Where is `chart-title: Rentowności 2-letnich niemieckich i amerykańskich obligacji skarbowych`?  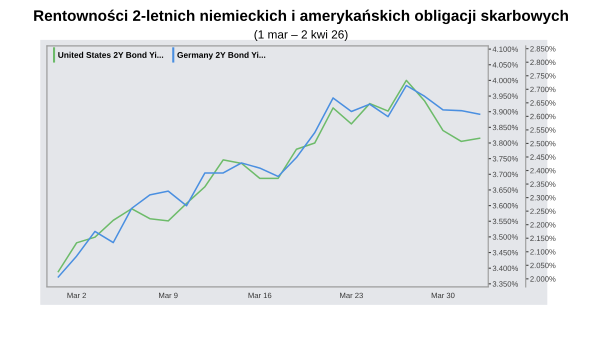 chart-title: Rentowności 2-letnich niemieckich i amerykańskich obligacji skarbowych is located at coordinates (301, 17).